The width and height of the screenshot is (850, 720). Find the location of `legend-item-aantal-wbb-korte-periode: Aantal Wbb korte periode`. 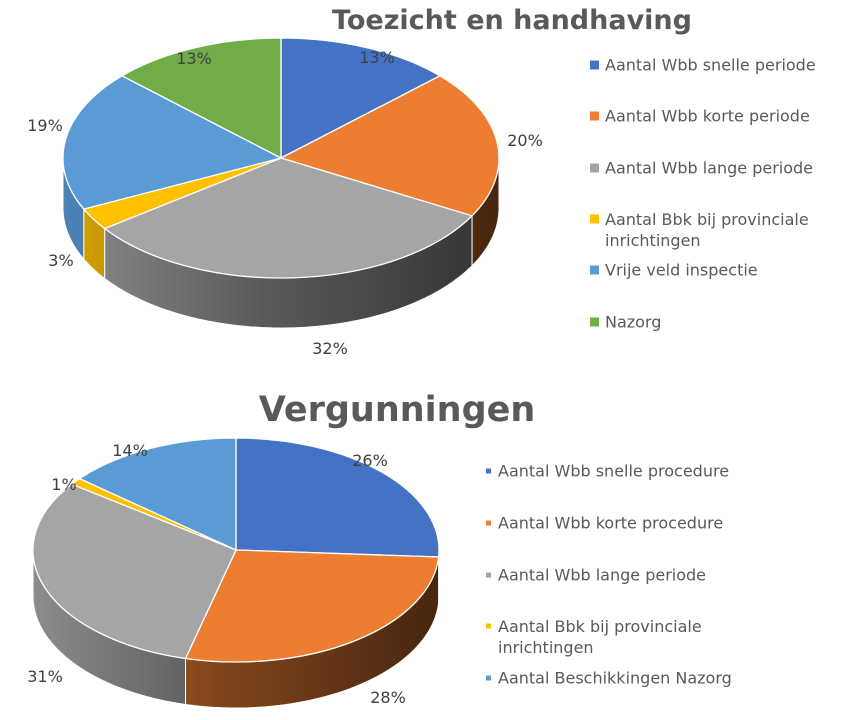

legend-item-aantal-wbb-korte-periode: Aantal Wbb korte periode is located at coordinates (700, 116).